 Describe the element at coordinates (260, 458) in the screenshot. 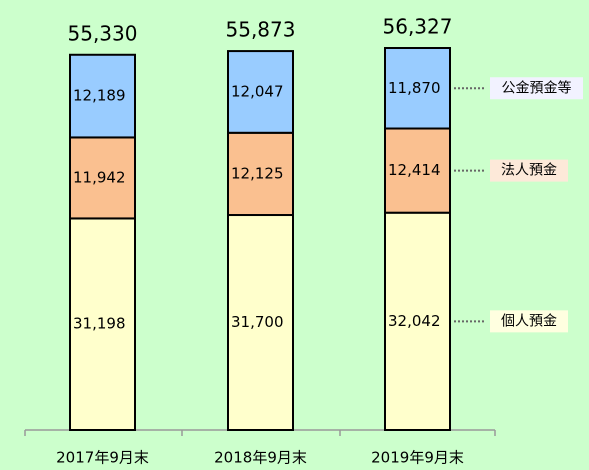

I see `x-tick-label: 2018年9月末` at that location.